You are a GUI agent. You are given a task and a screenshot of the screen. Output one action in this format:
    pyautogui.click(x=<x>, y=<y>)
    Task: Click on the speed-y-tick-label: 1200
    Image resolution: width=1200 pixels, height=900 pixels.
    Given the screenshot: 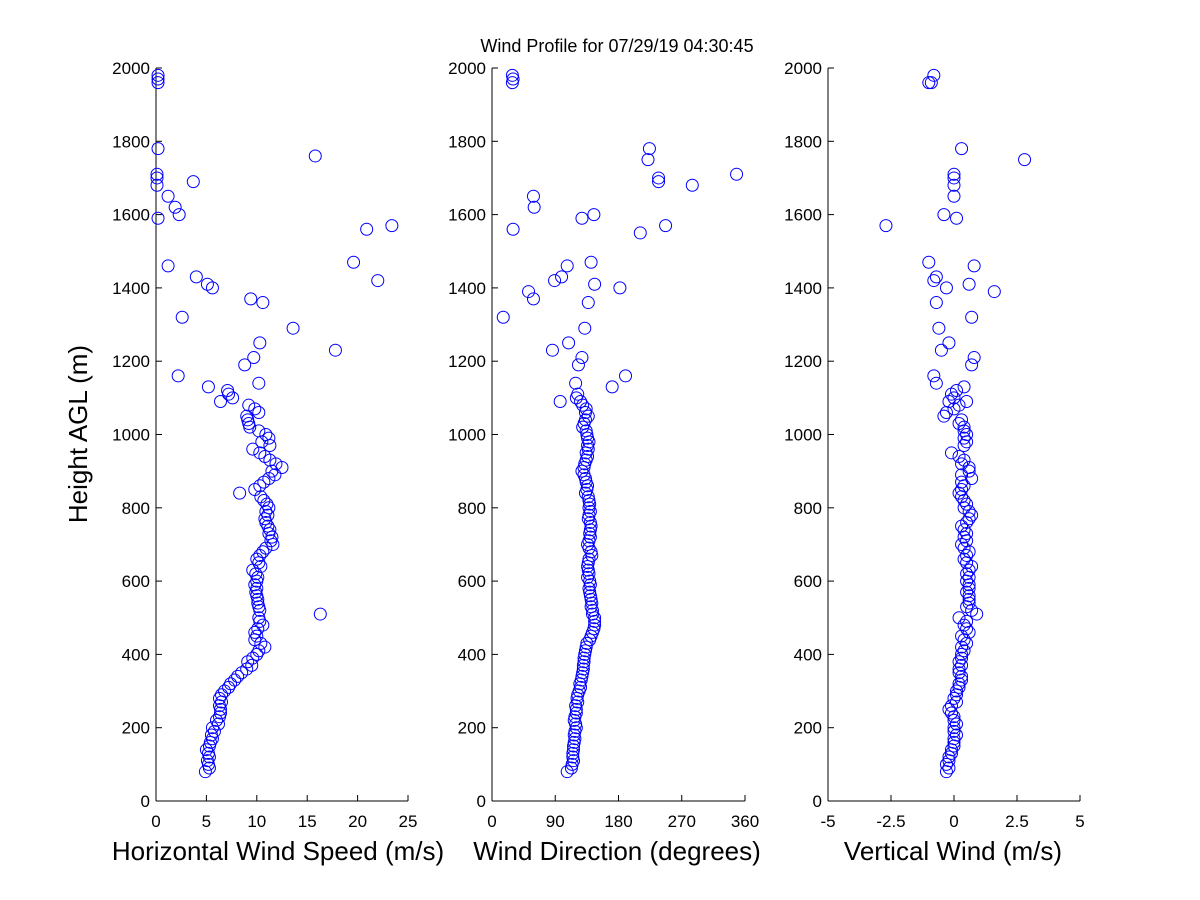 What is the action you would take?
    pyautogui.click(x=131, y=361)
    